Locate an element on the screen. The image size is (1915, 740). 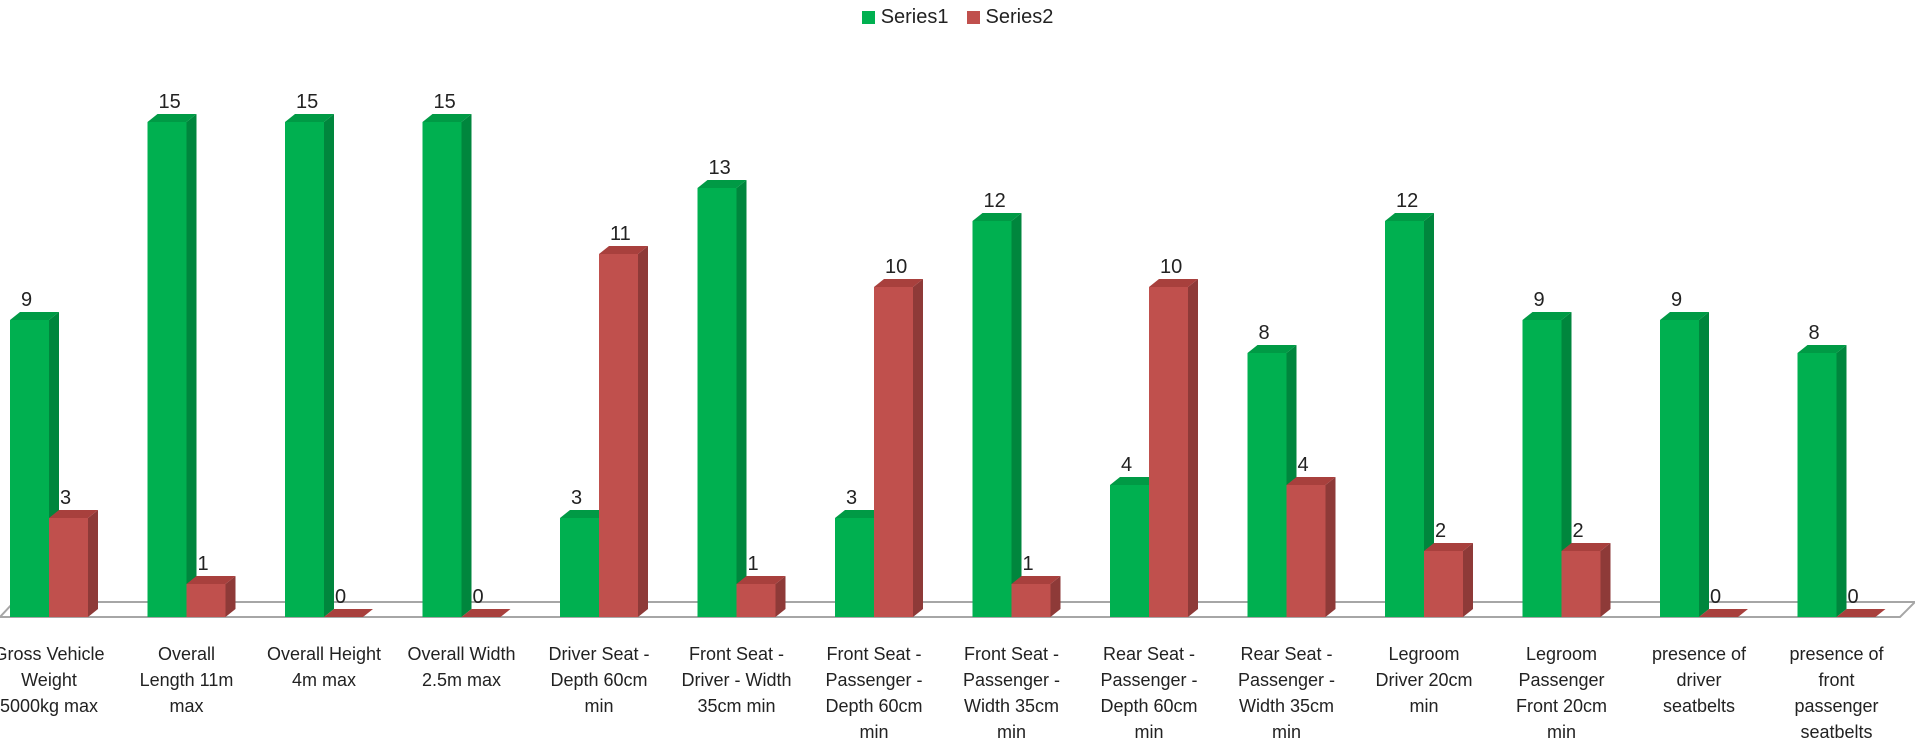
data-label-series1-10: 12 is located at coordinates (1407, 201).